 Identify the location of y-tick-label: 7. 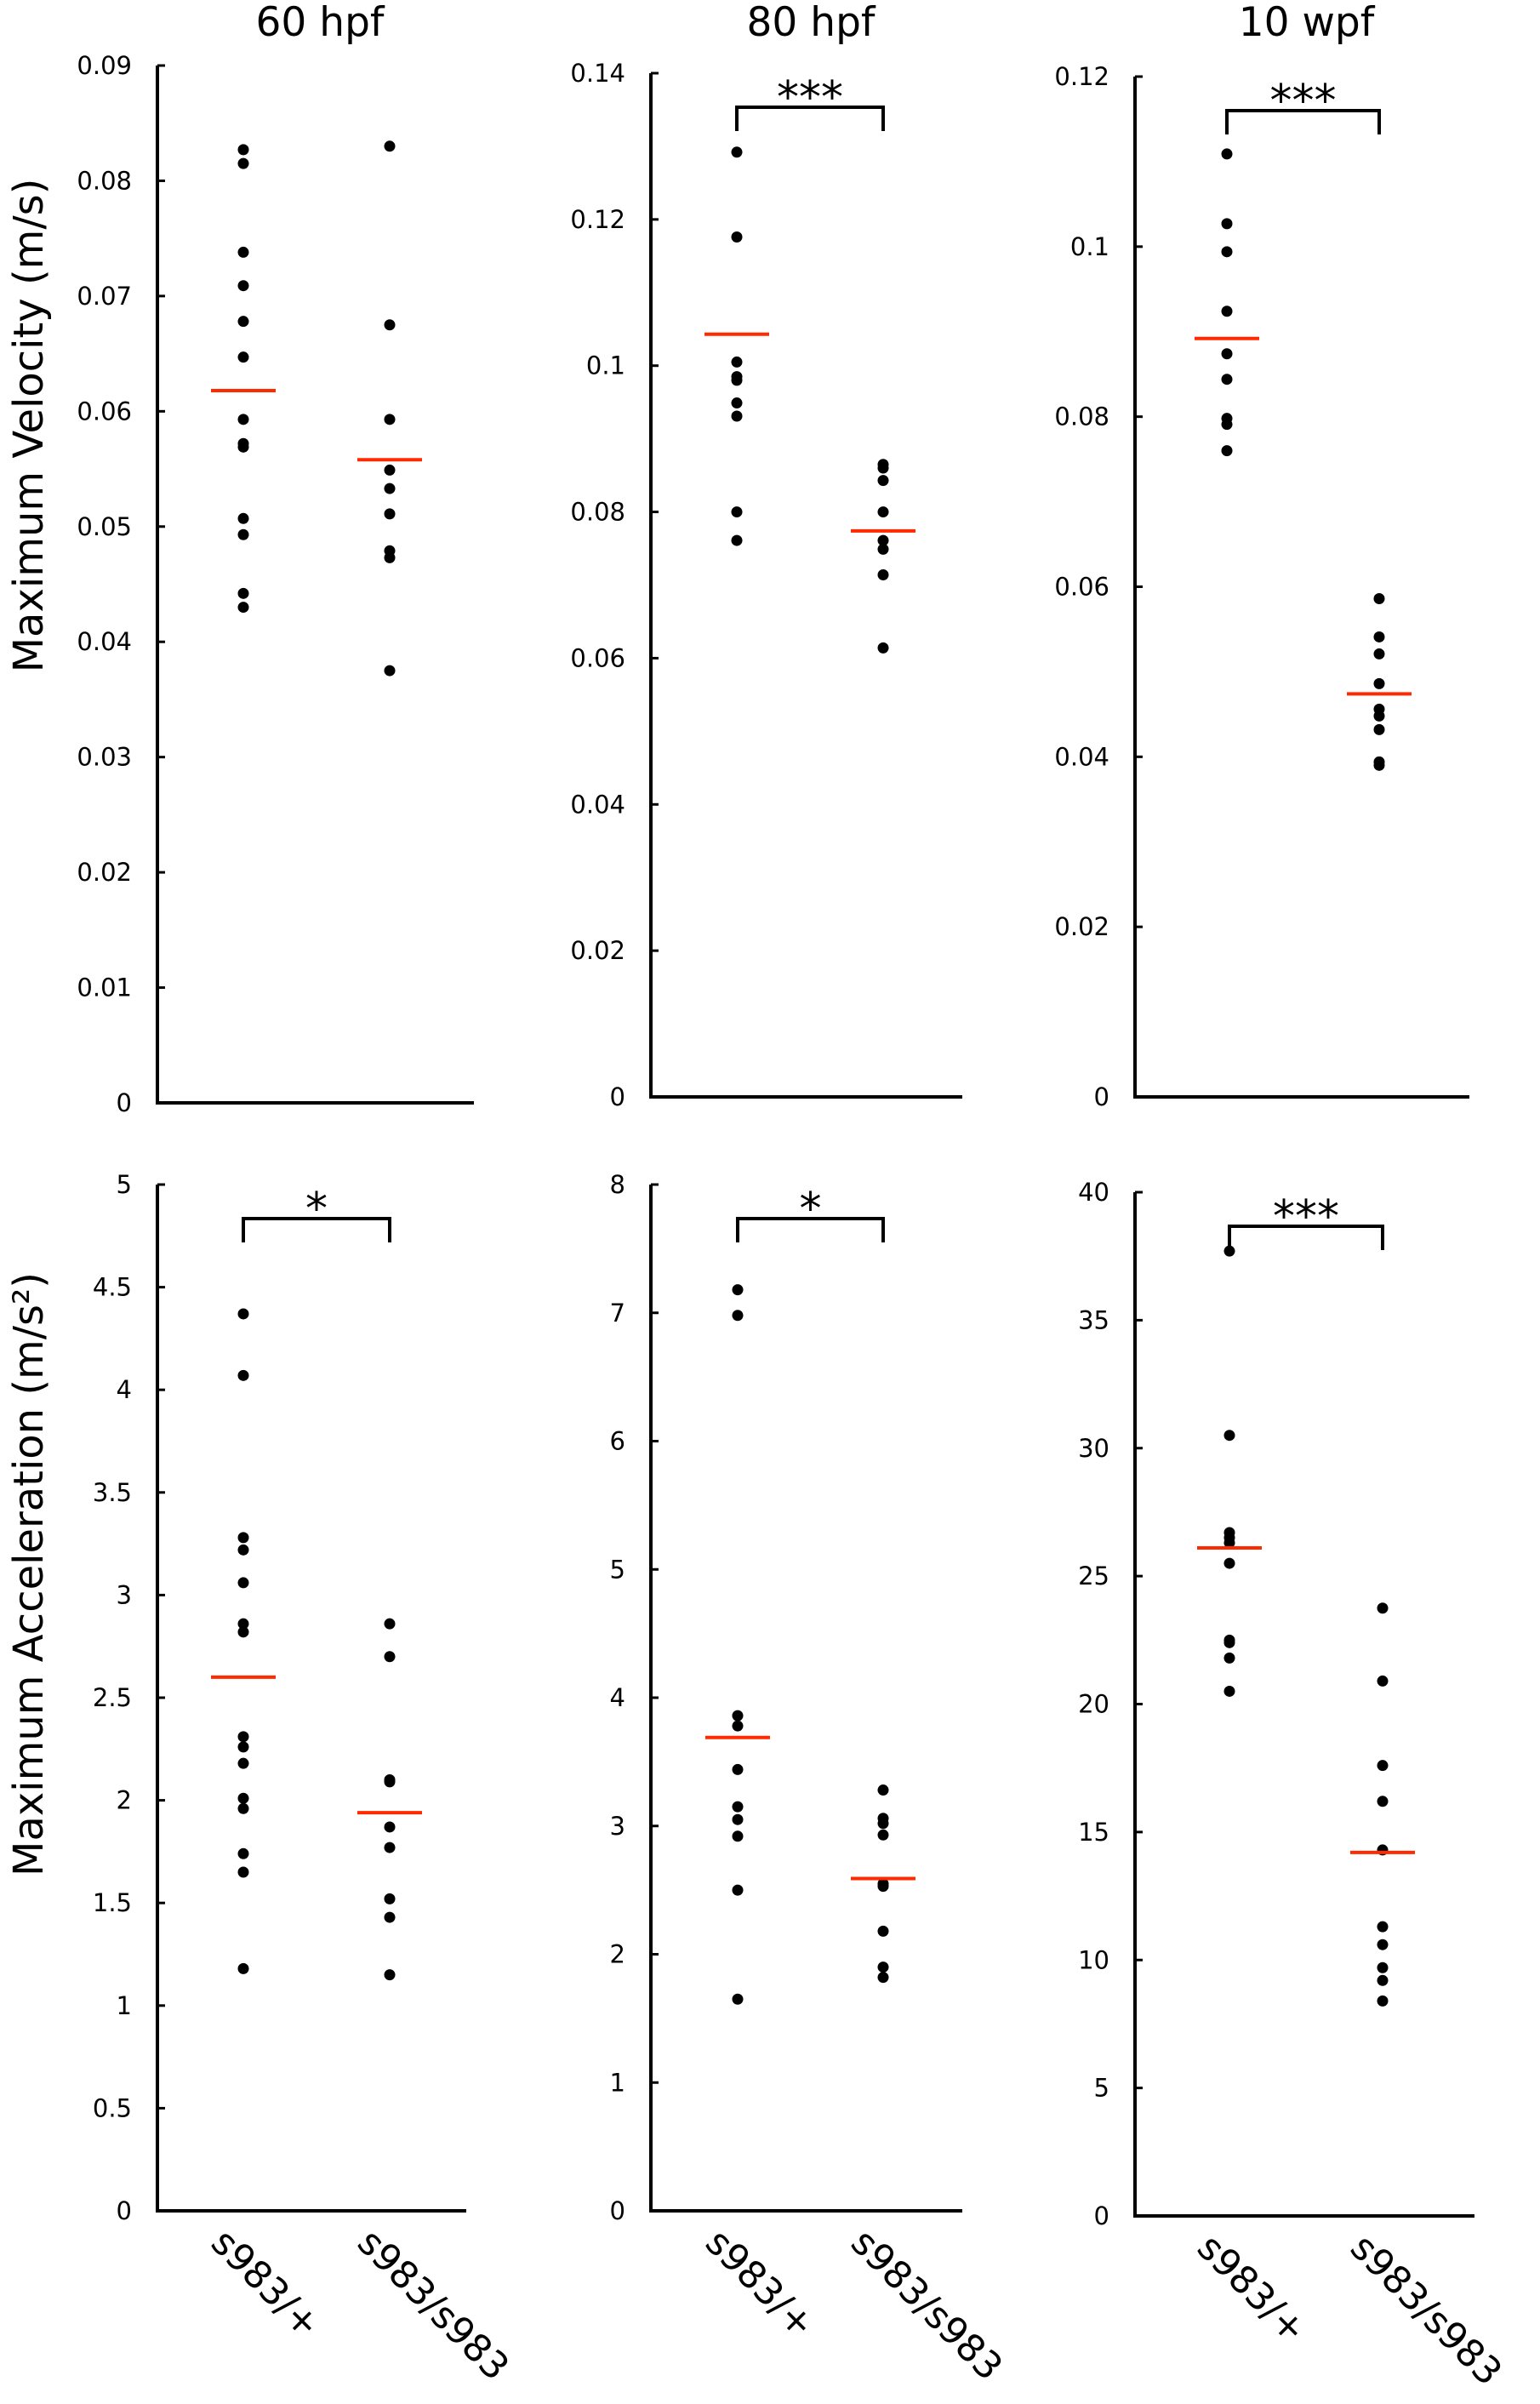
(617, 1314).